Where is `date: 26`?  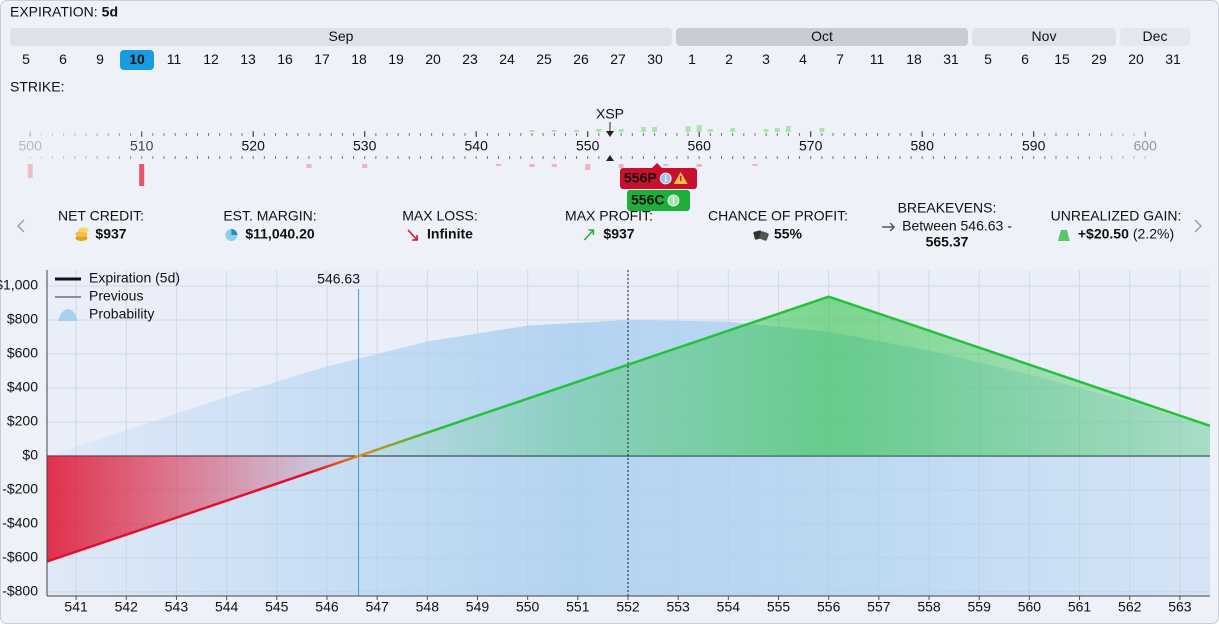
date: 26 is located at coordinates (581, 59).